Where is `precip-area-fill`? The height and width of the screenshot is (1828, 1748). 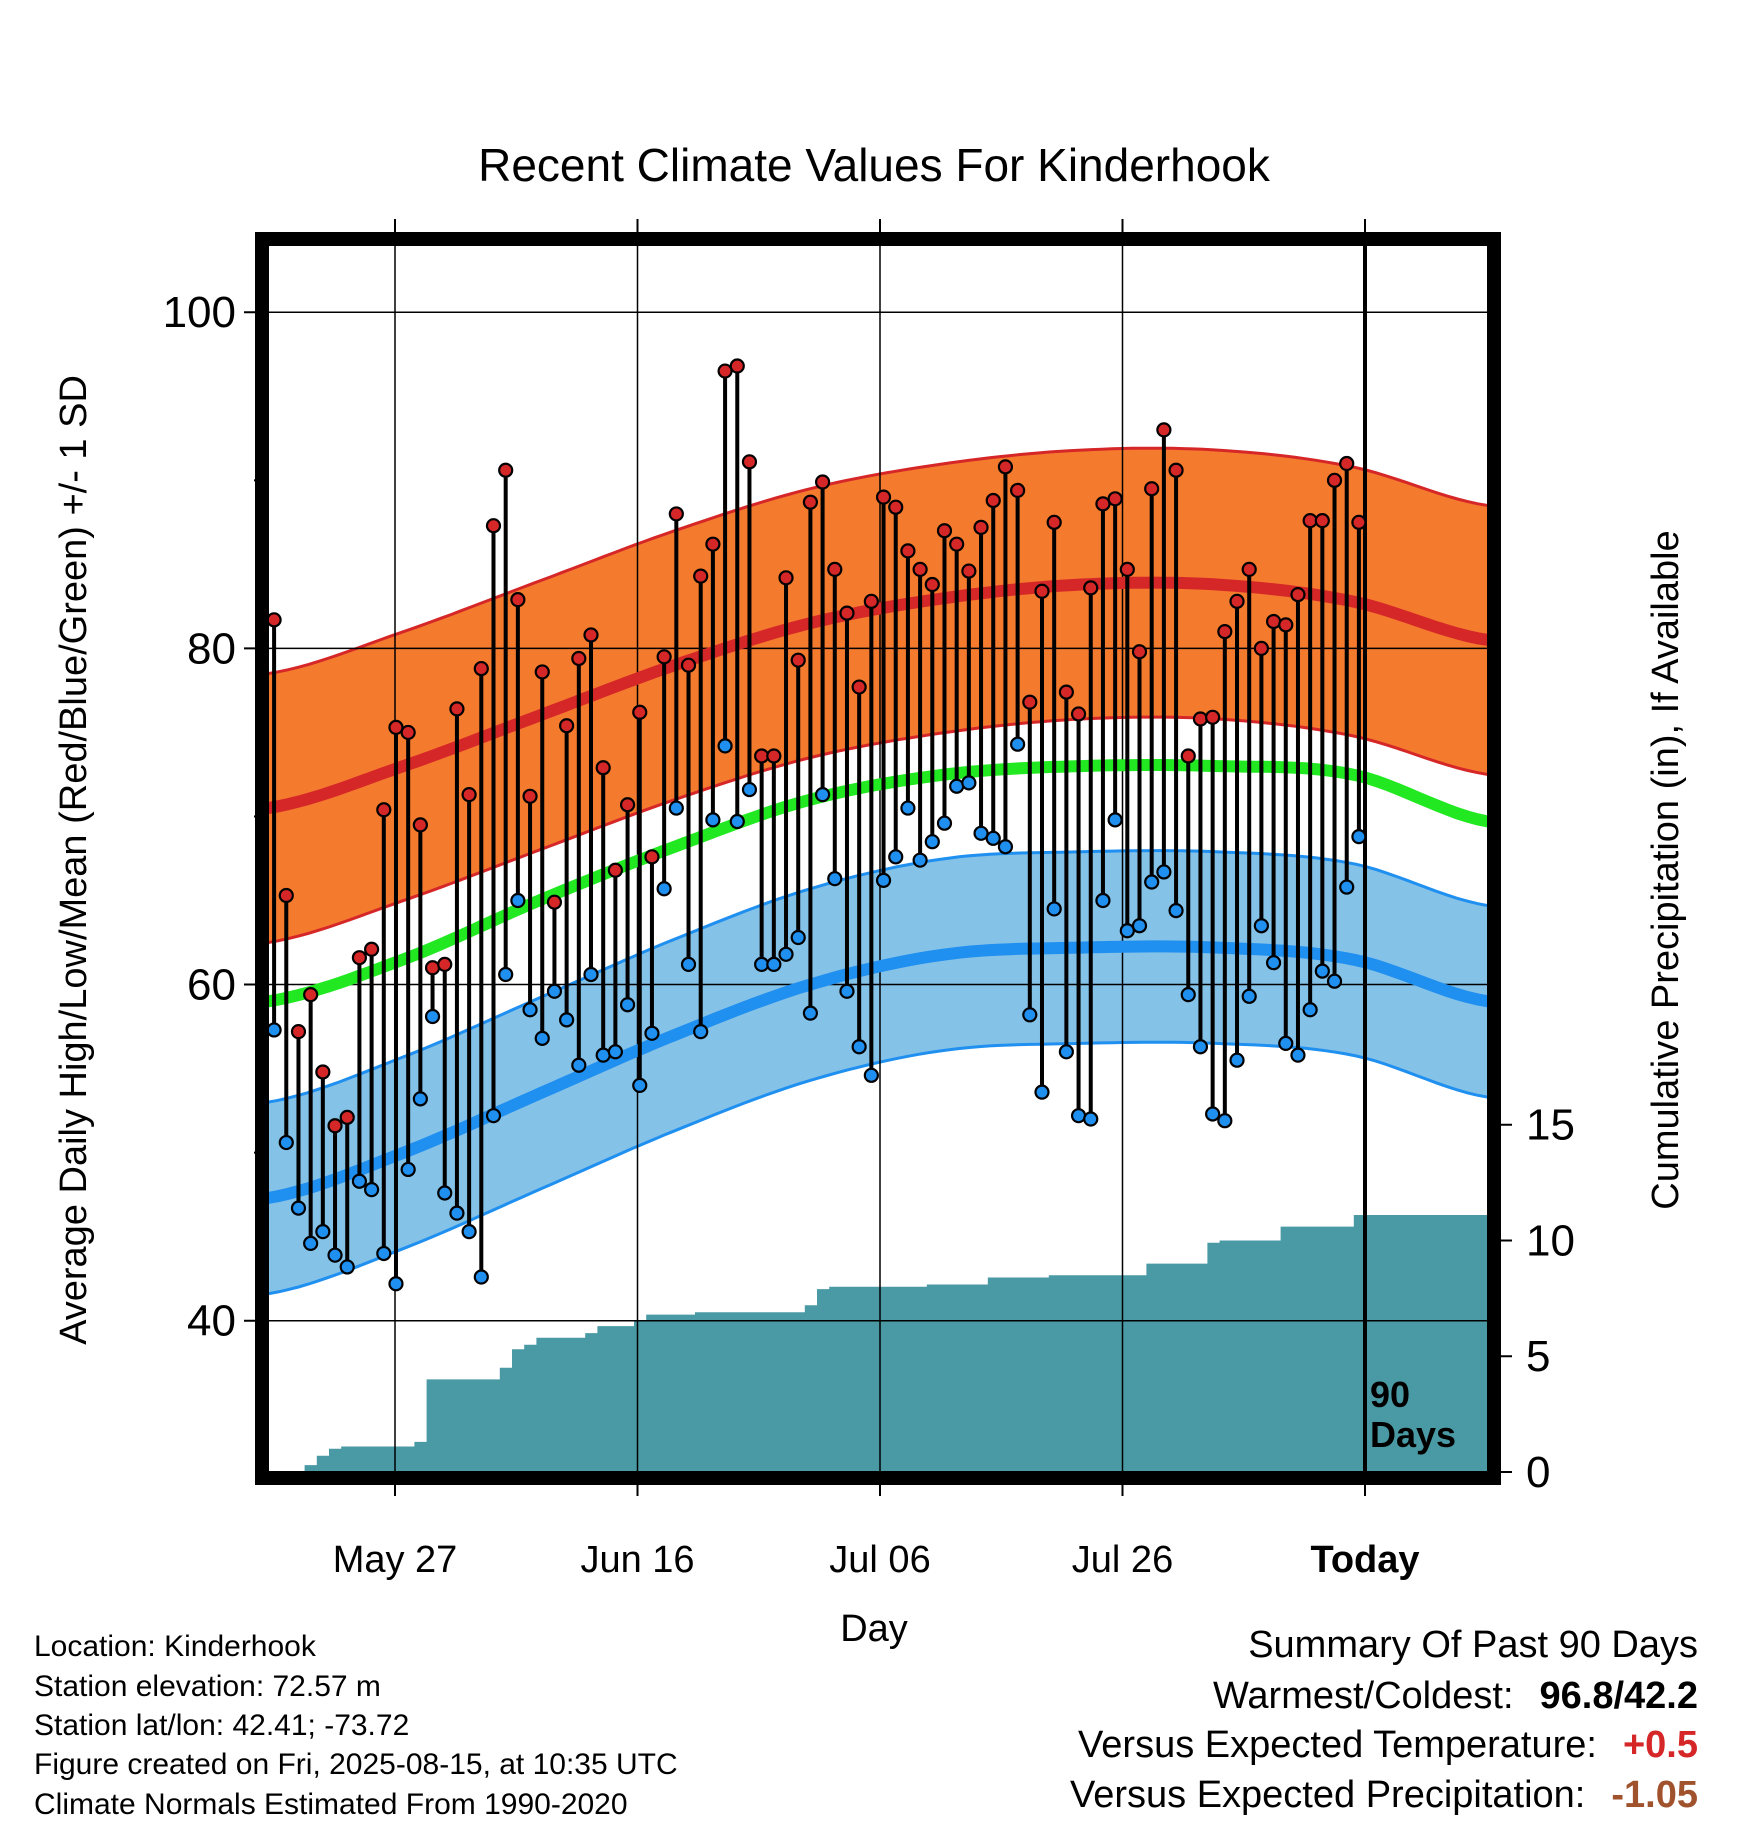 precip-area-fill is located at coordinates (878, 1343).